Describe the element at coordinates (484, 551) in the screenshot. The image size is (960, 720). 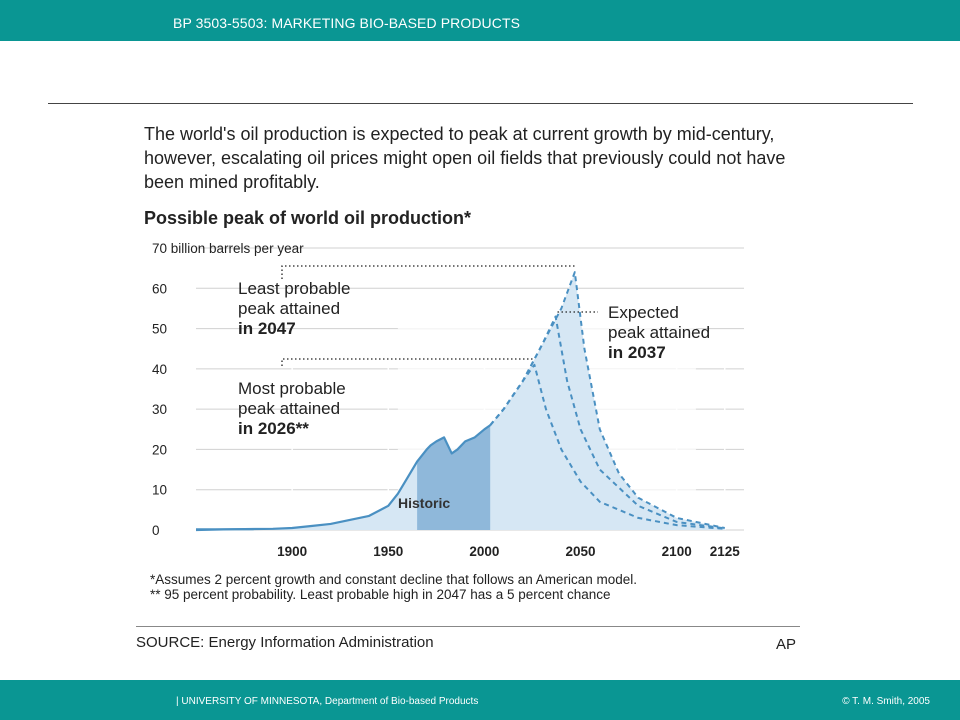
I see `x-tick-label: 2000` at that location.